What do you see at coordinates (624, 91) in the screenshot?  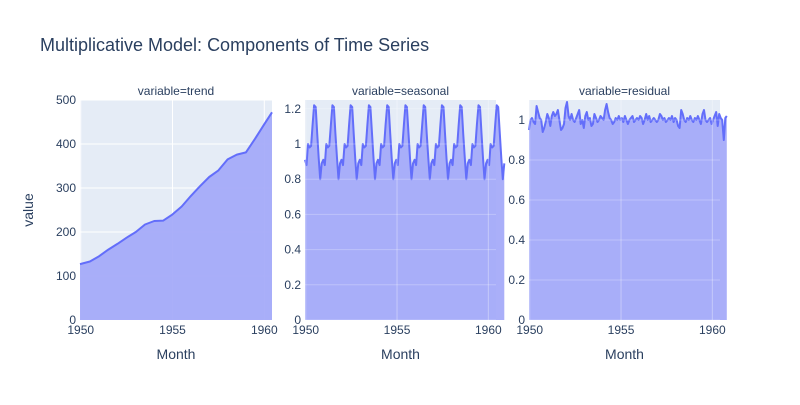 I see `facet-label-3: variable=residual` at bounding box center [624, 91].